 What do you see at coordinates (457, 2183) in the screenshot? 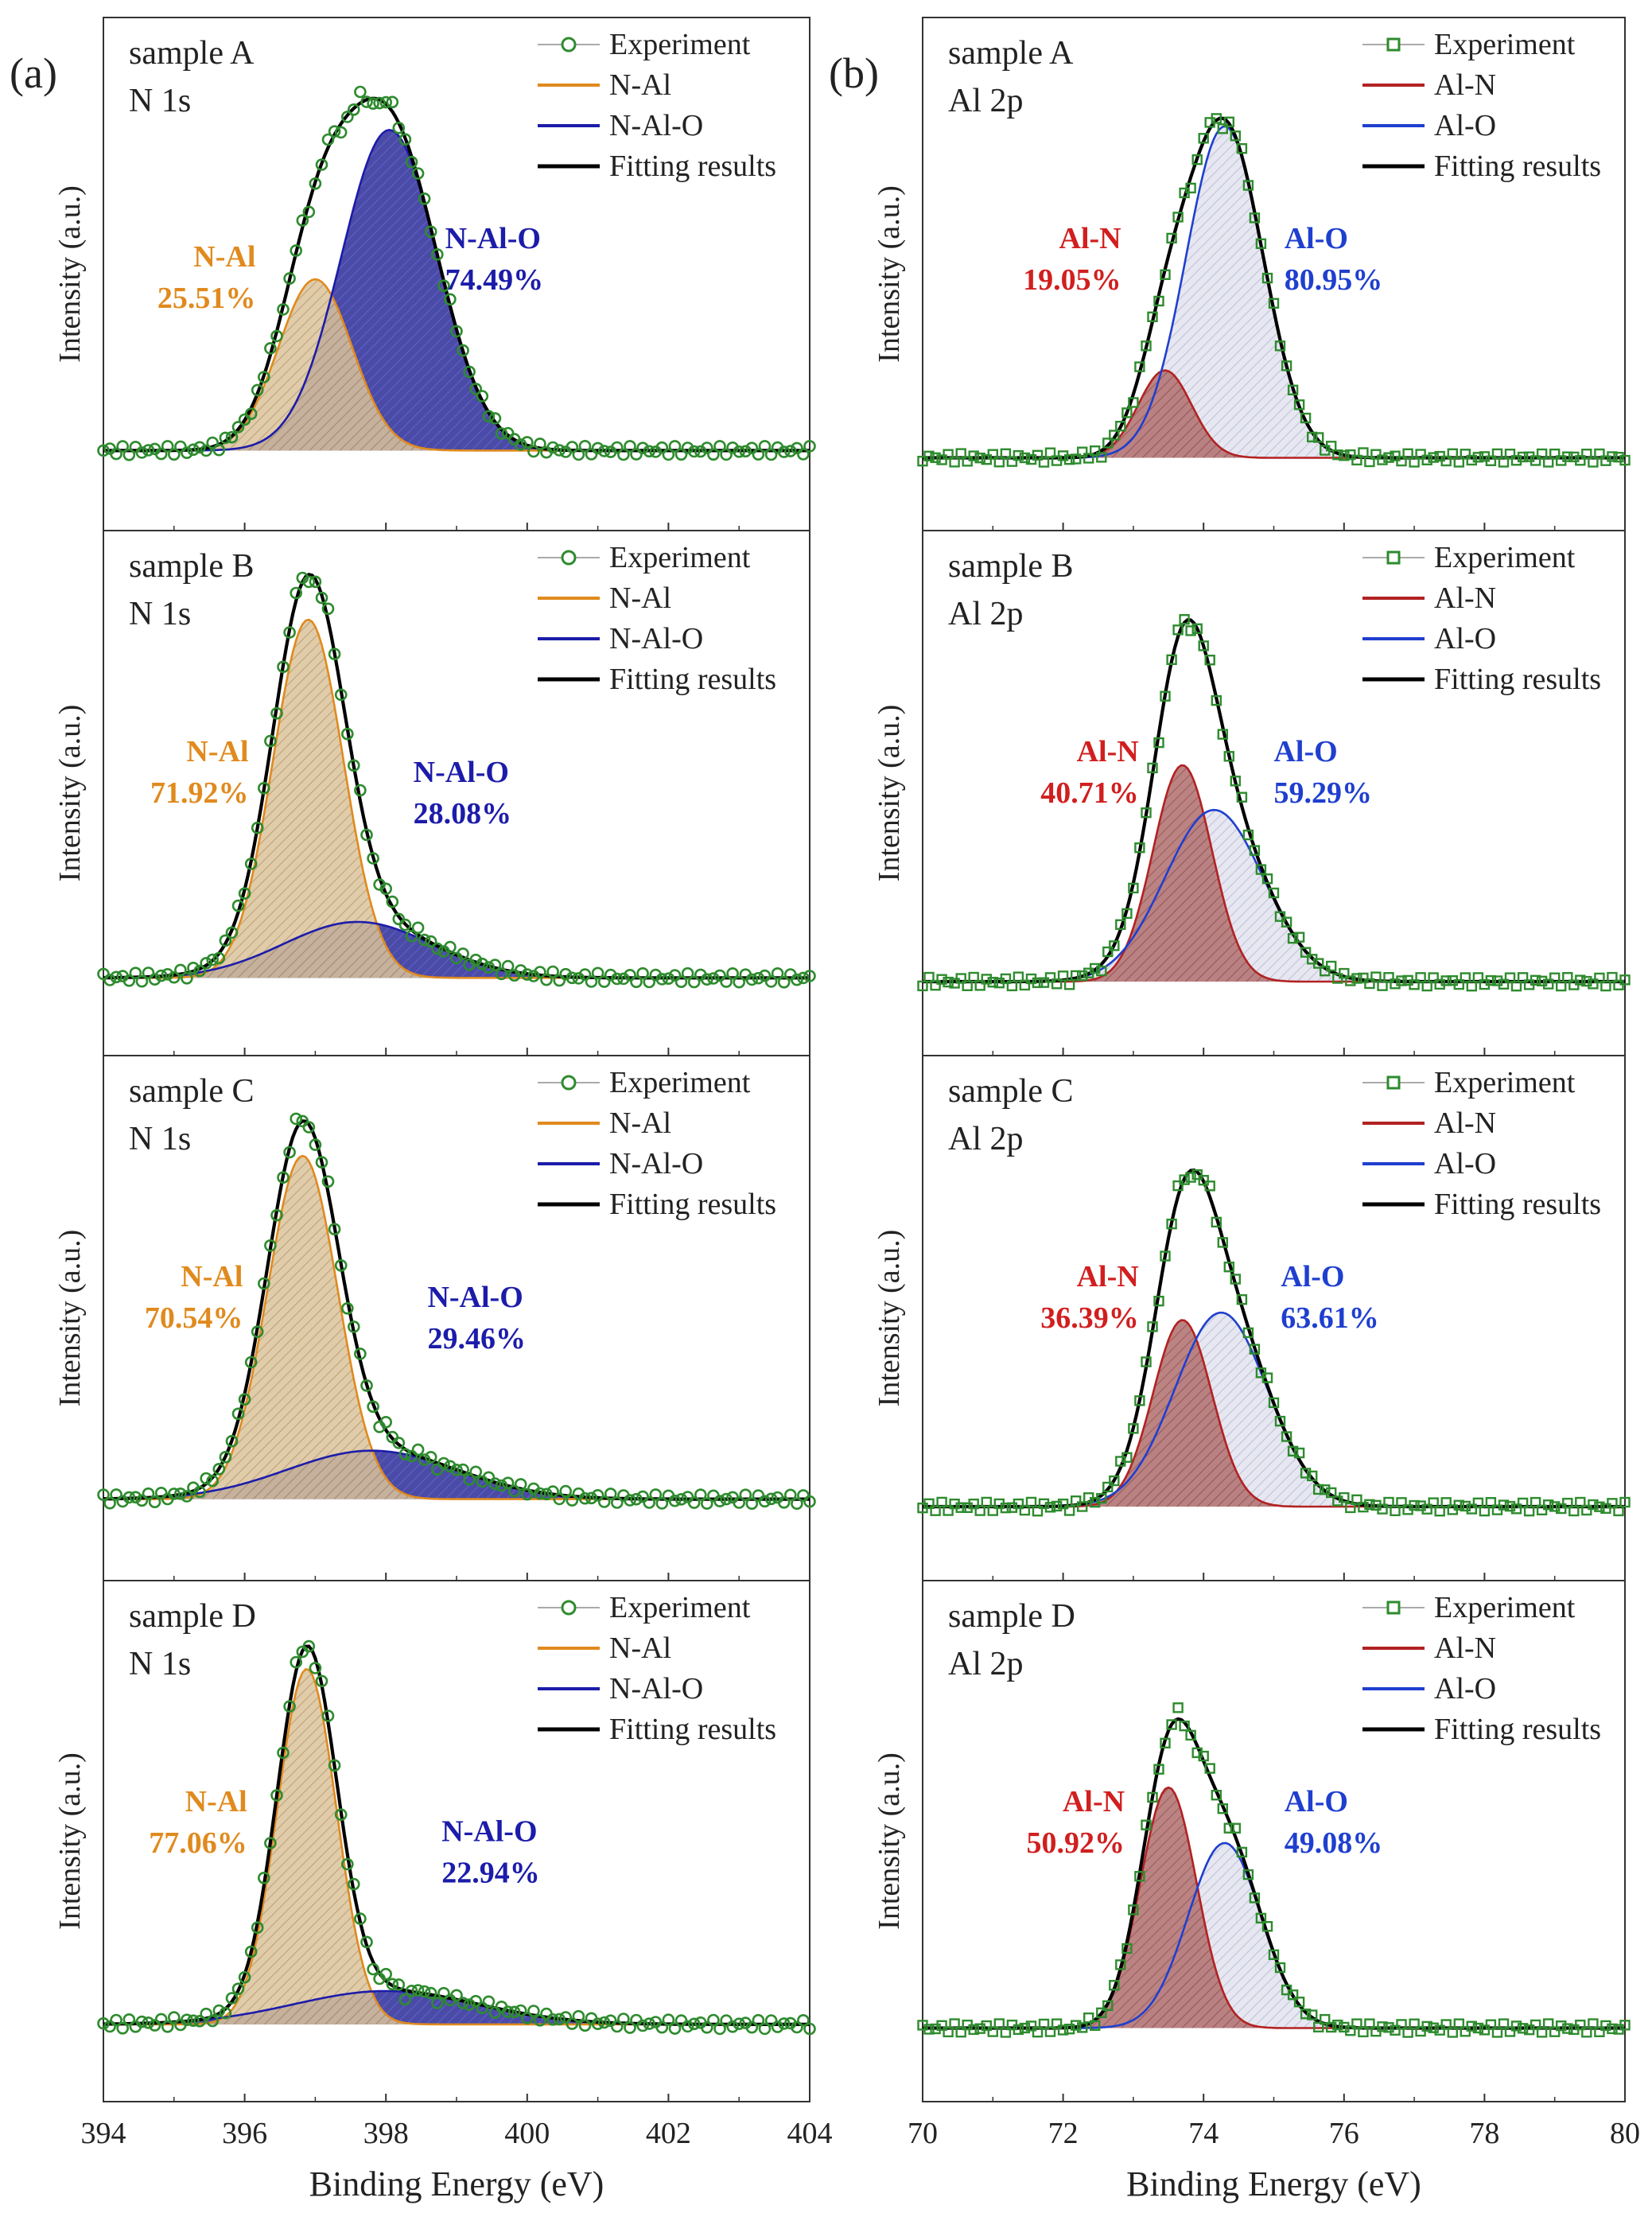
I see `x-axis-label: Binding Energy (eV)` at bounding box center [457, 2183].